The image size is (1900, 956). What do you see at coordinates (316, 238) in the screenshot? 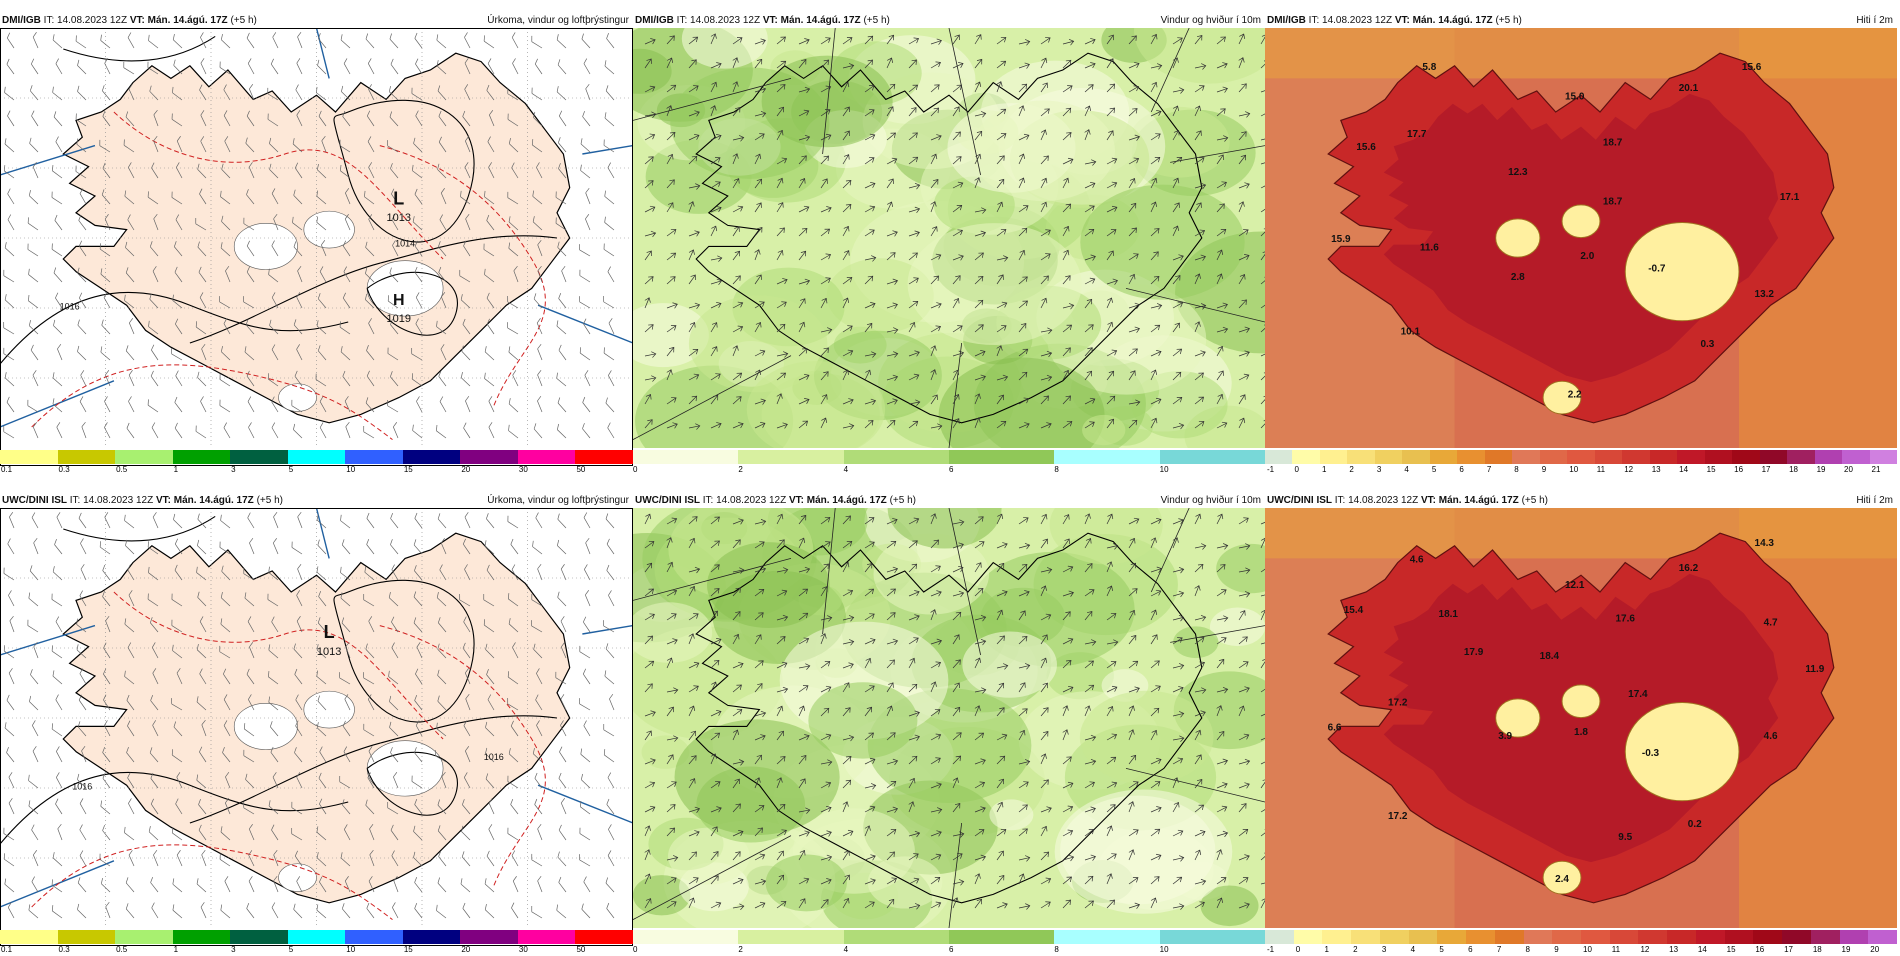
I see `precip-map: L 1013 H 1019 1016 1014` at bounding box center [316, 238].